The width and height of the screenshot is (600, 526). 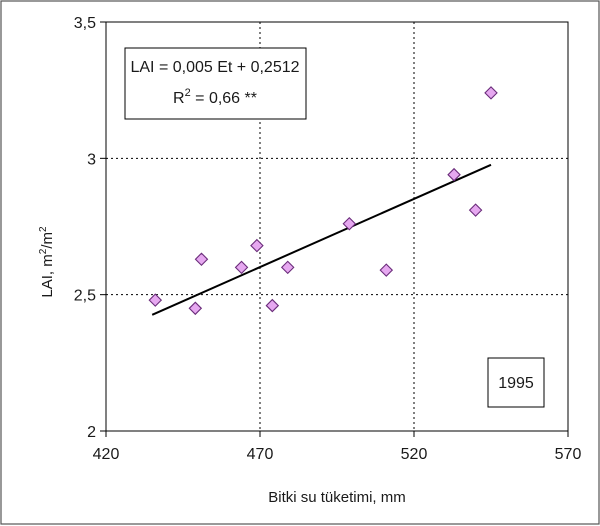 I want to click on y-tick-label: 2, so click(x=91, y=432).